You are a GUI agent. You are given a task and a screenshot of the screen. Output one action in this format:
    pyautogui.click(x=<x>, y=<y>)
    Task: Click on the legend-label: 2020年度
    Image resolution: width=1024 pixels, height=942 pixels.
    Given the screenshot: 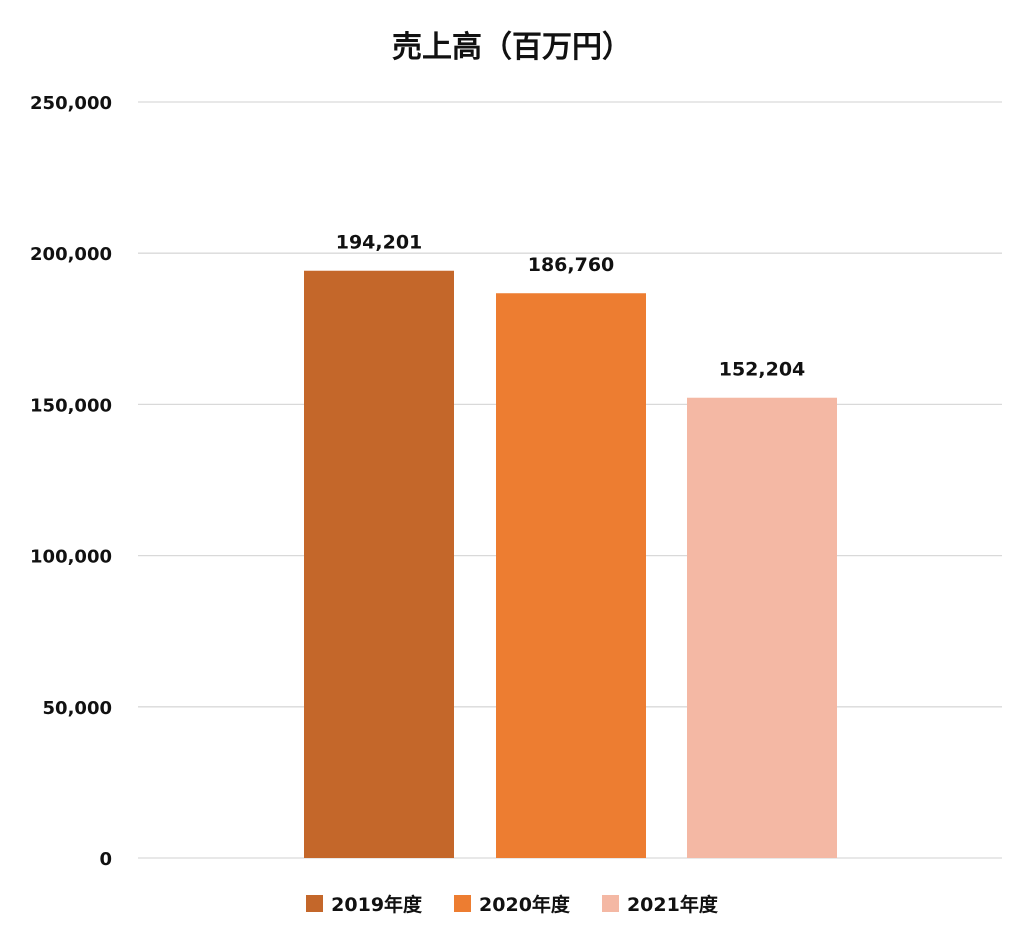 What is the action you would take?
    pyautogui.click(x=524, y=905)
    